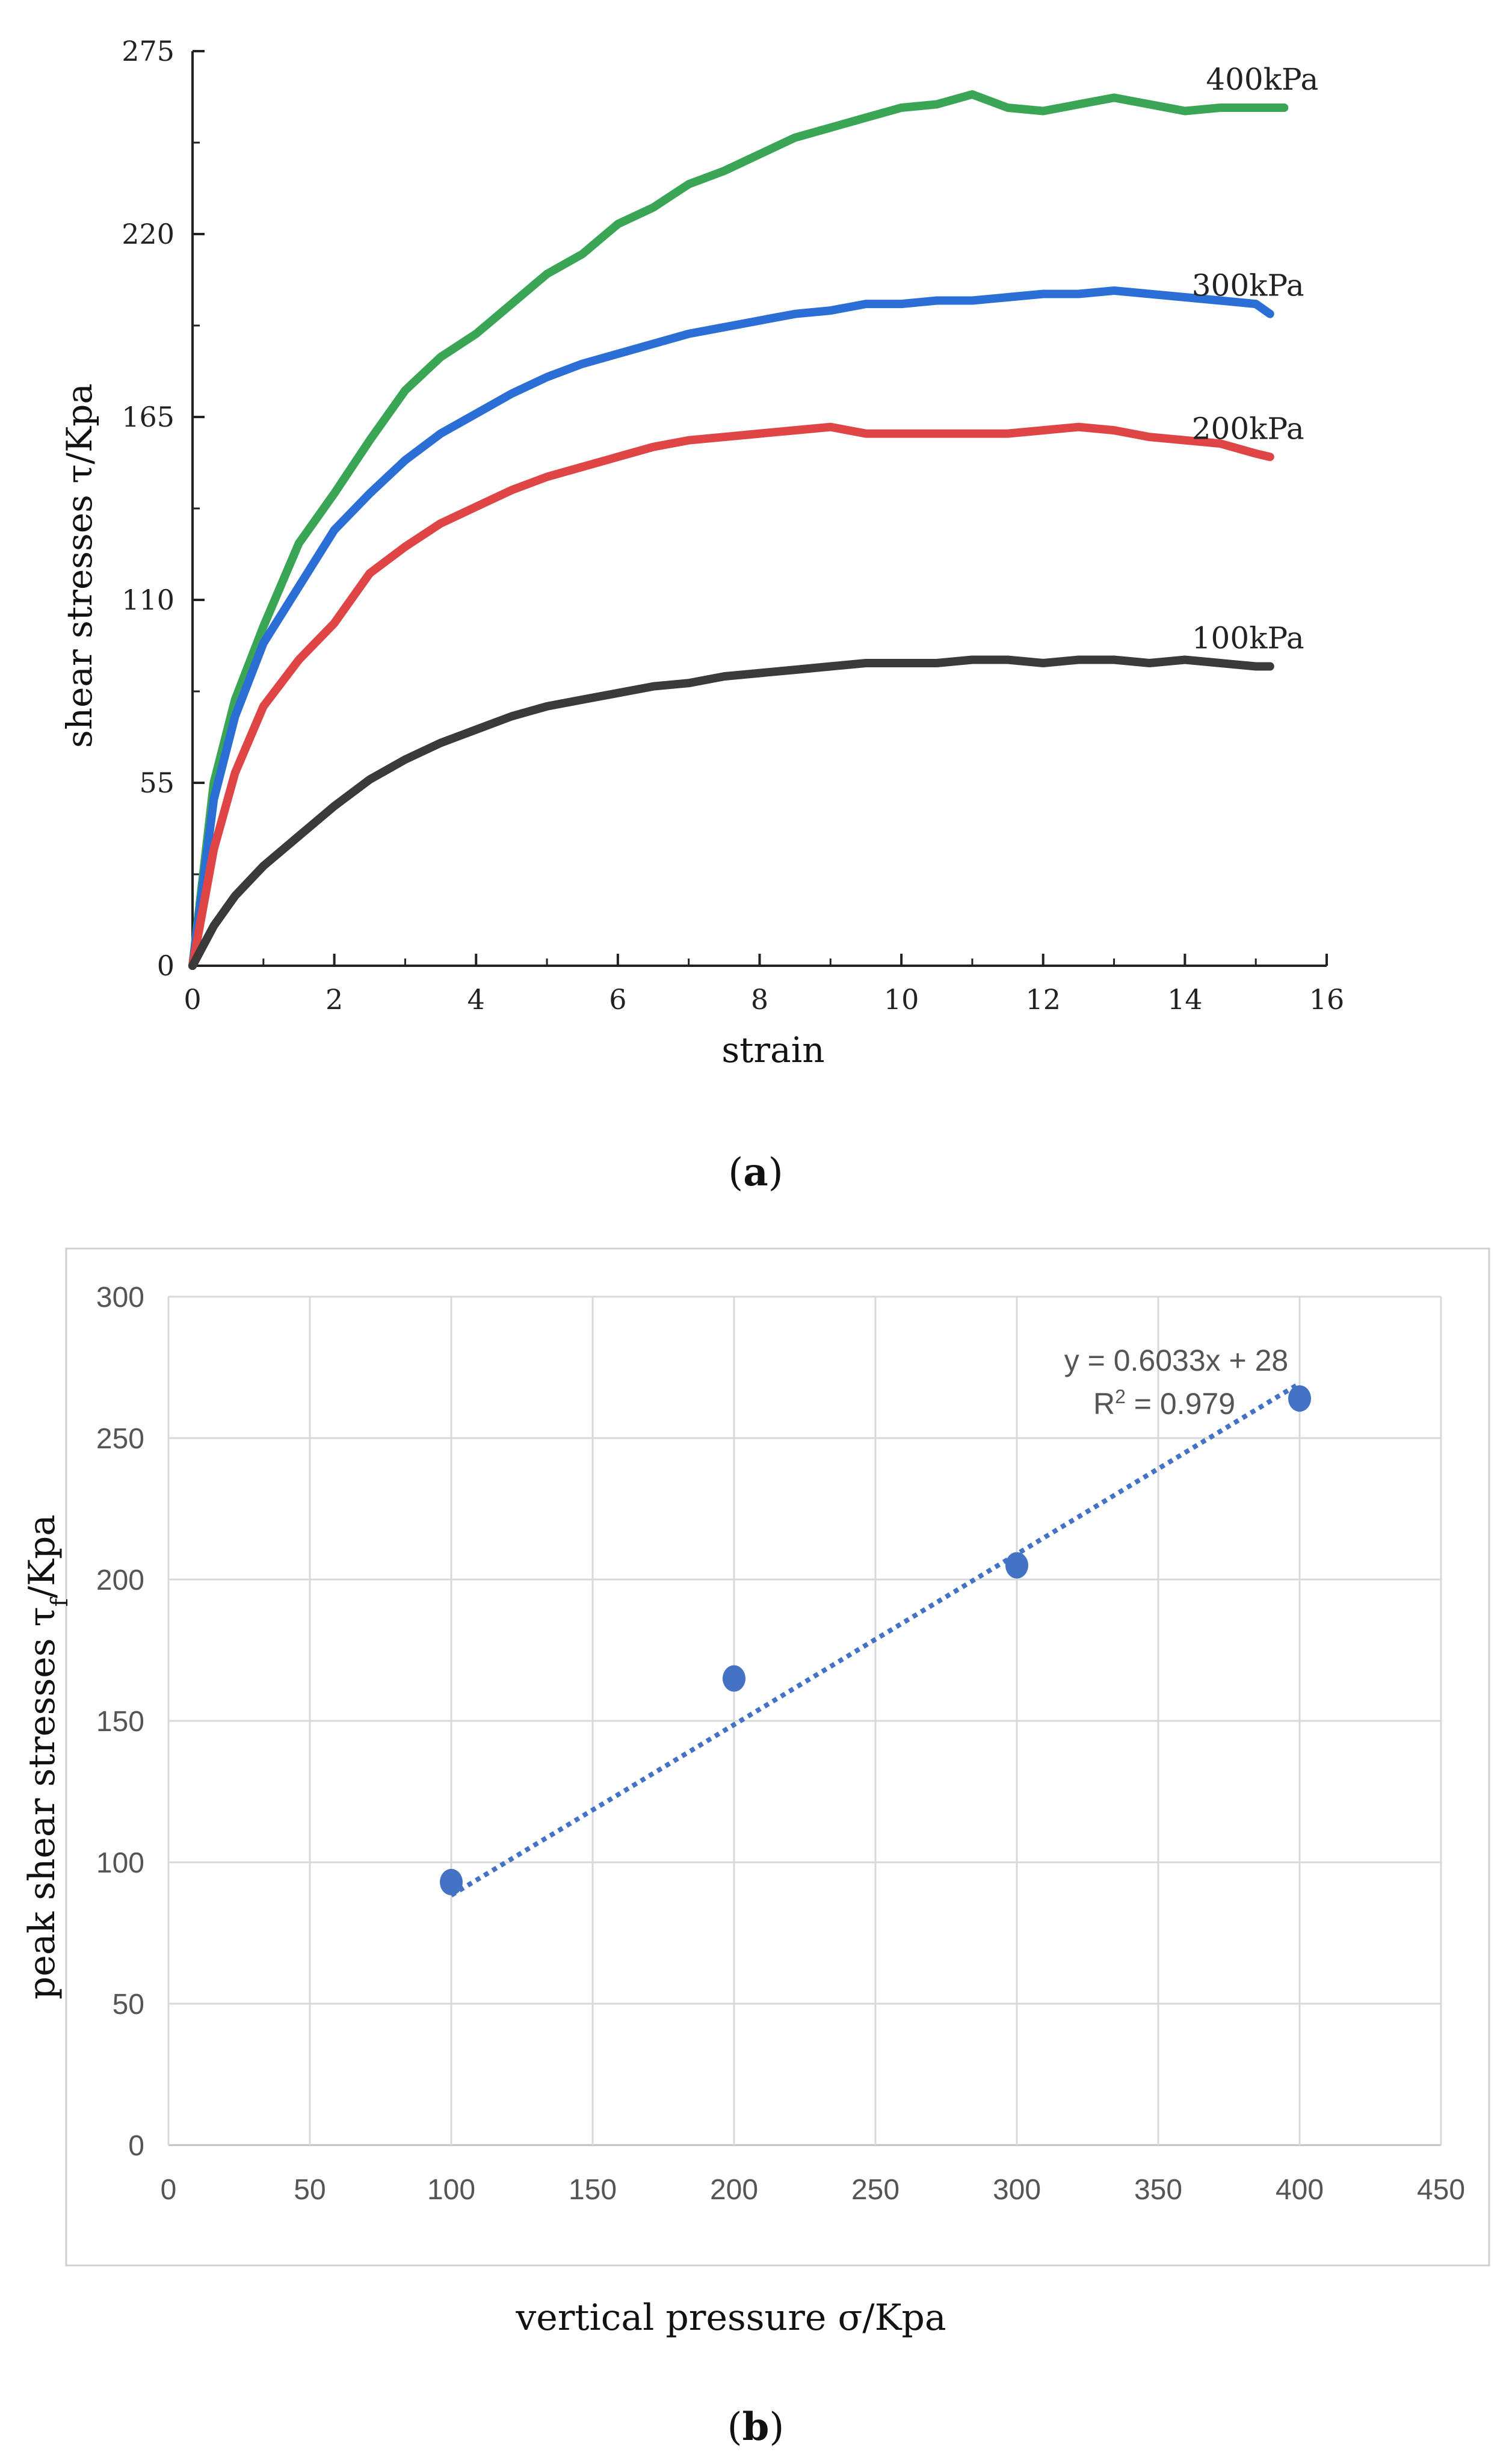 The height and width of the screenshot is (2464, 1512). Describe the element at coordinates (1158, 2190) in the screenshot. I see `panel-b-x-tick-label: 350` at that location.